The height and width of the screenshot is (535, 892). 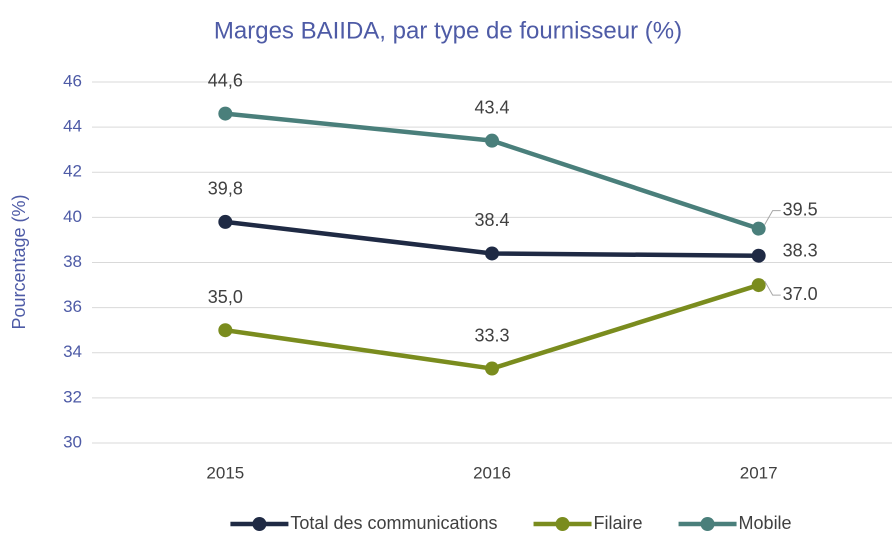 What do you see at coordinates (765, 523) in the screenshot?
I see `legend-label: Mobile` at bounding box center [765, 523].